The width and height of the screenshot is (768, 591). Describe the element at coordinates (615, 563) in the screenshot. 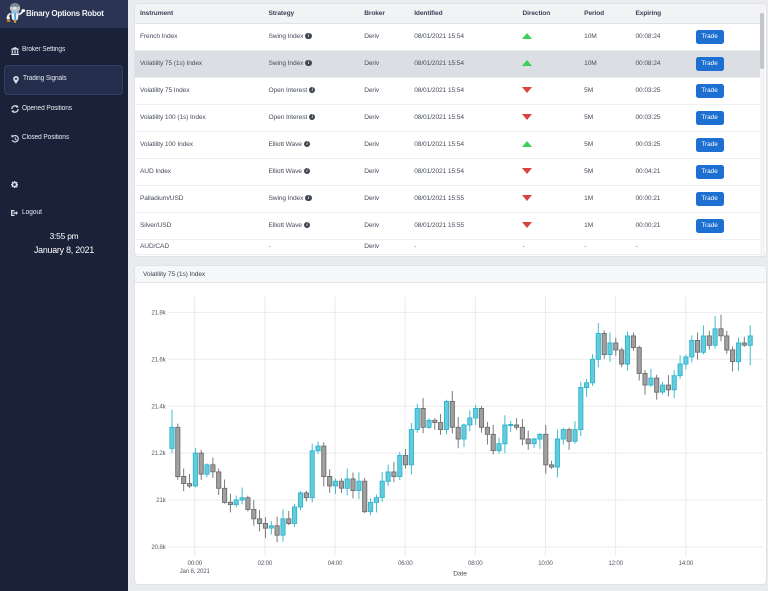

I see `svg-text: 12:00` at that location.